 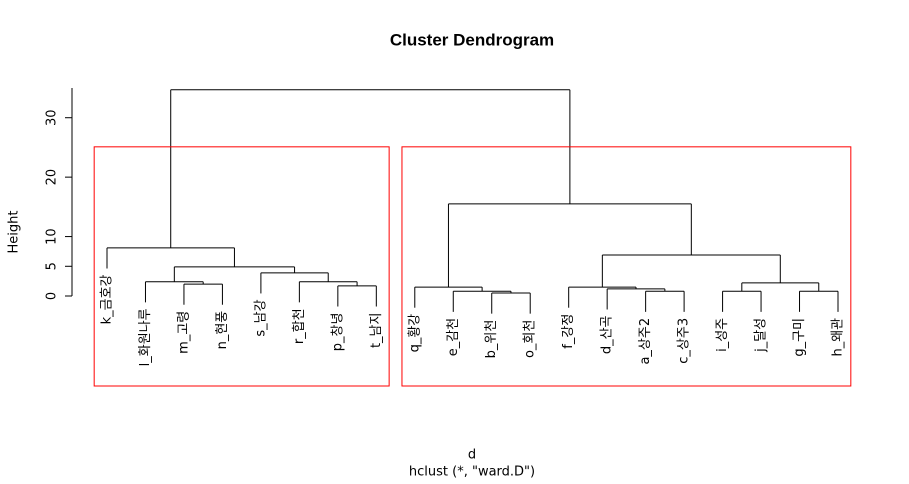 I want to click on leaf-label: i_성주, so click(x=722, y=335).